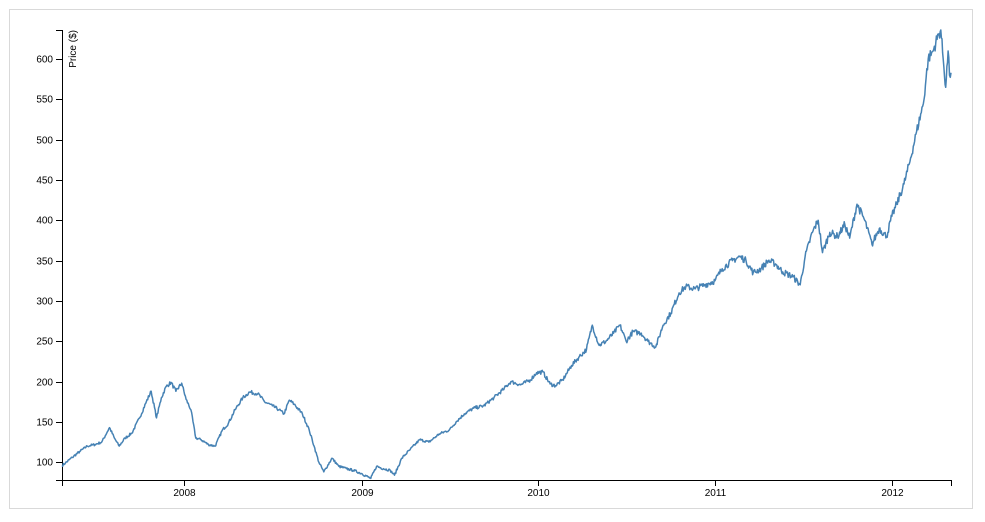  What do you see at coordinates (507, 483) in the screenshot?
I see `x-axis-line` at bounding box center [507, 483].